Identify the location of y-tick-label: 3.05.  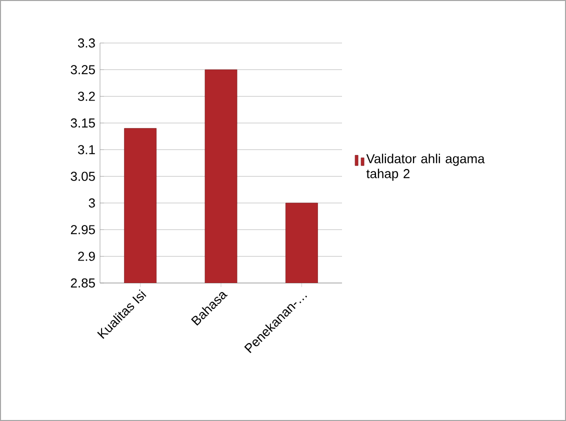
(82, 176).